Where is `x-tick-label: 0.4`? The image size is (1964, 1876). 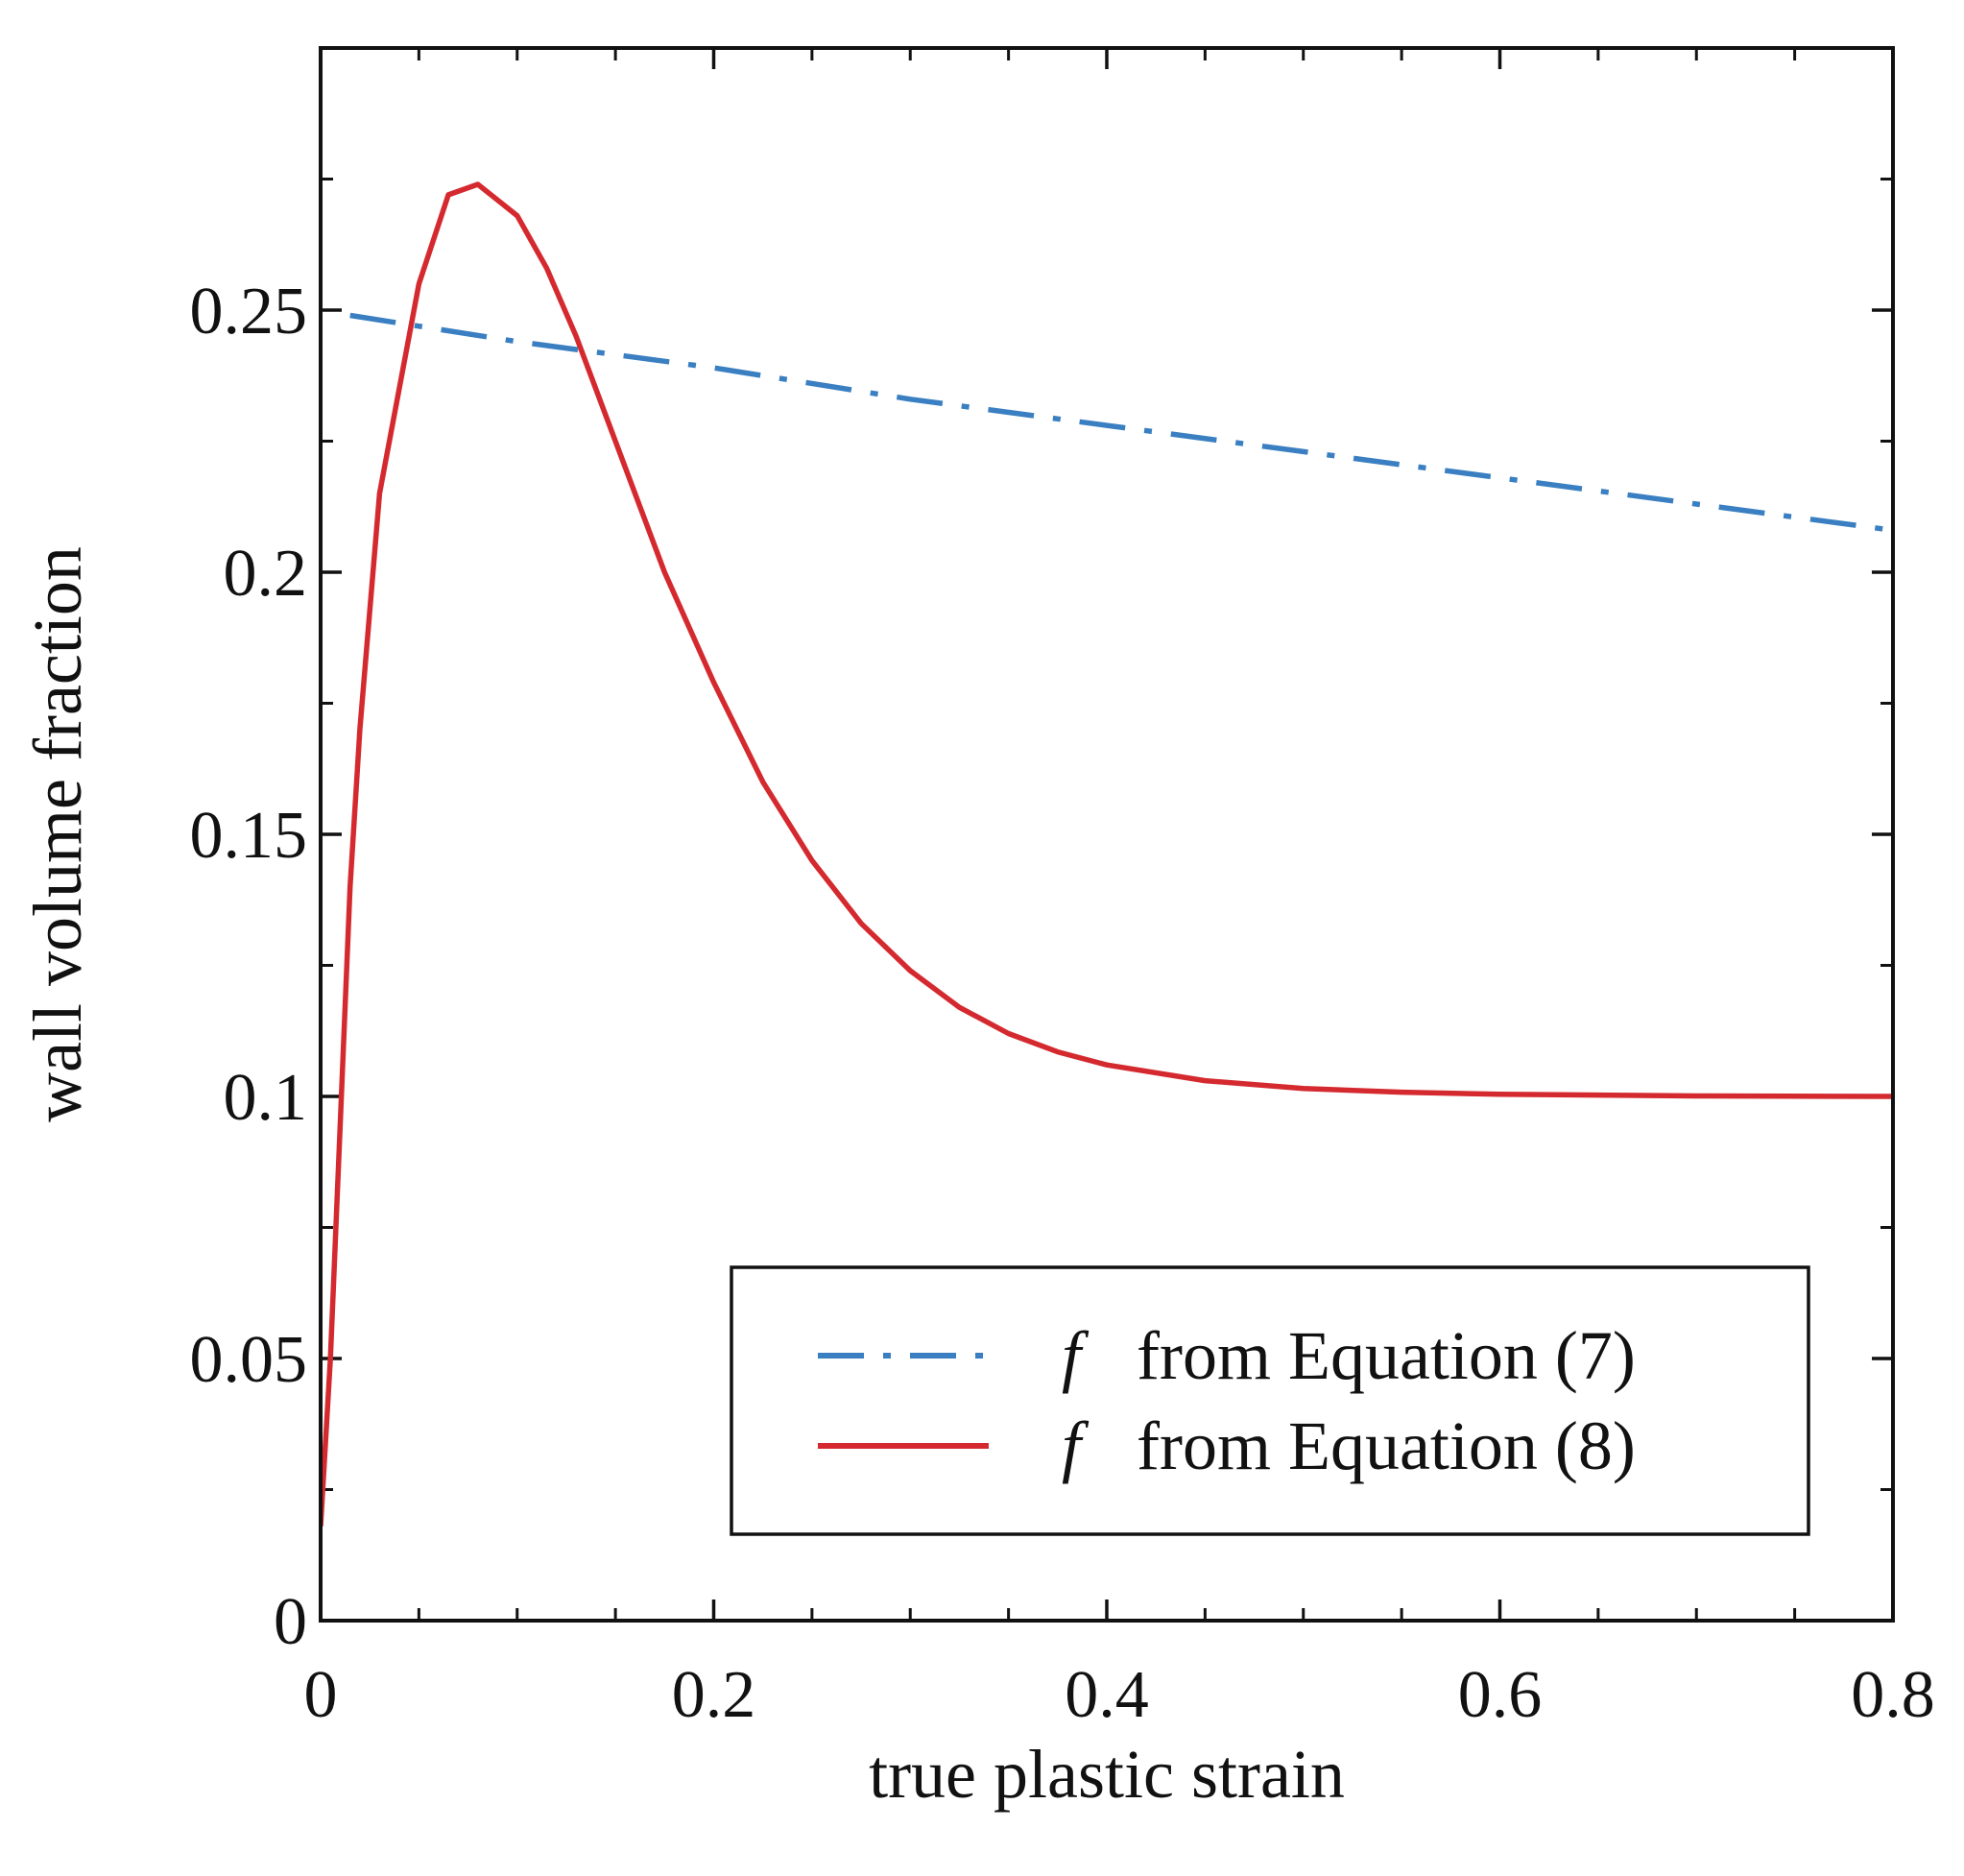 x-tick-label: 0.4 is located at coordinates (1107, 1695).